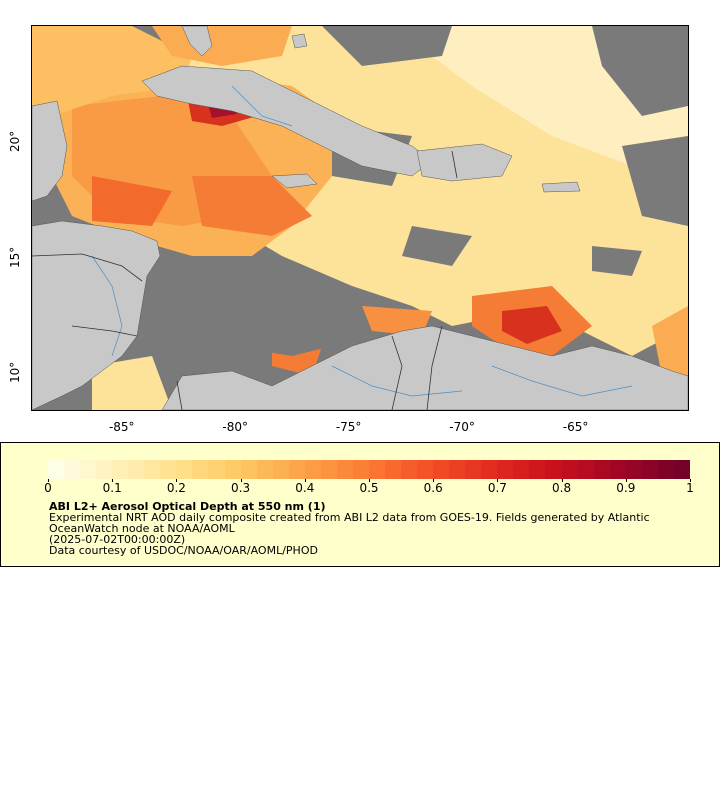 The width and height of the screenshot is (720, 800). I want to click on colorbar-tick-label: 0.1, so click(112, 488).